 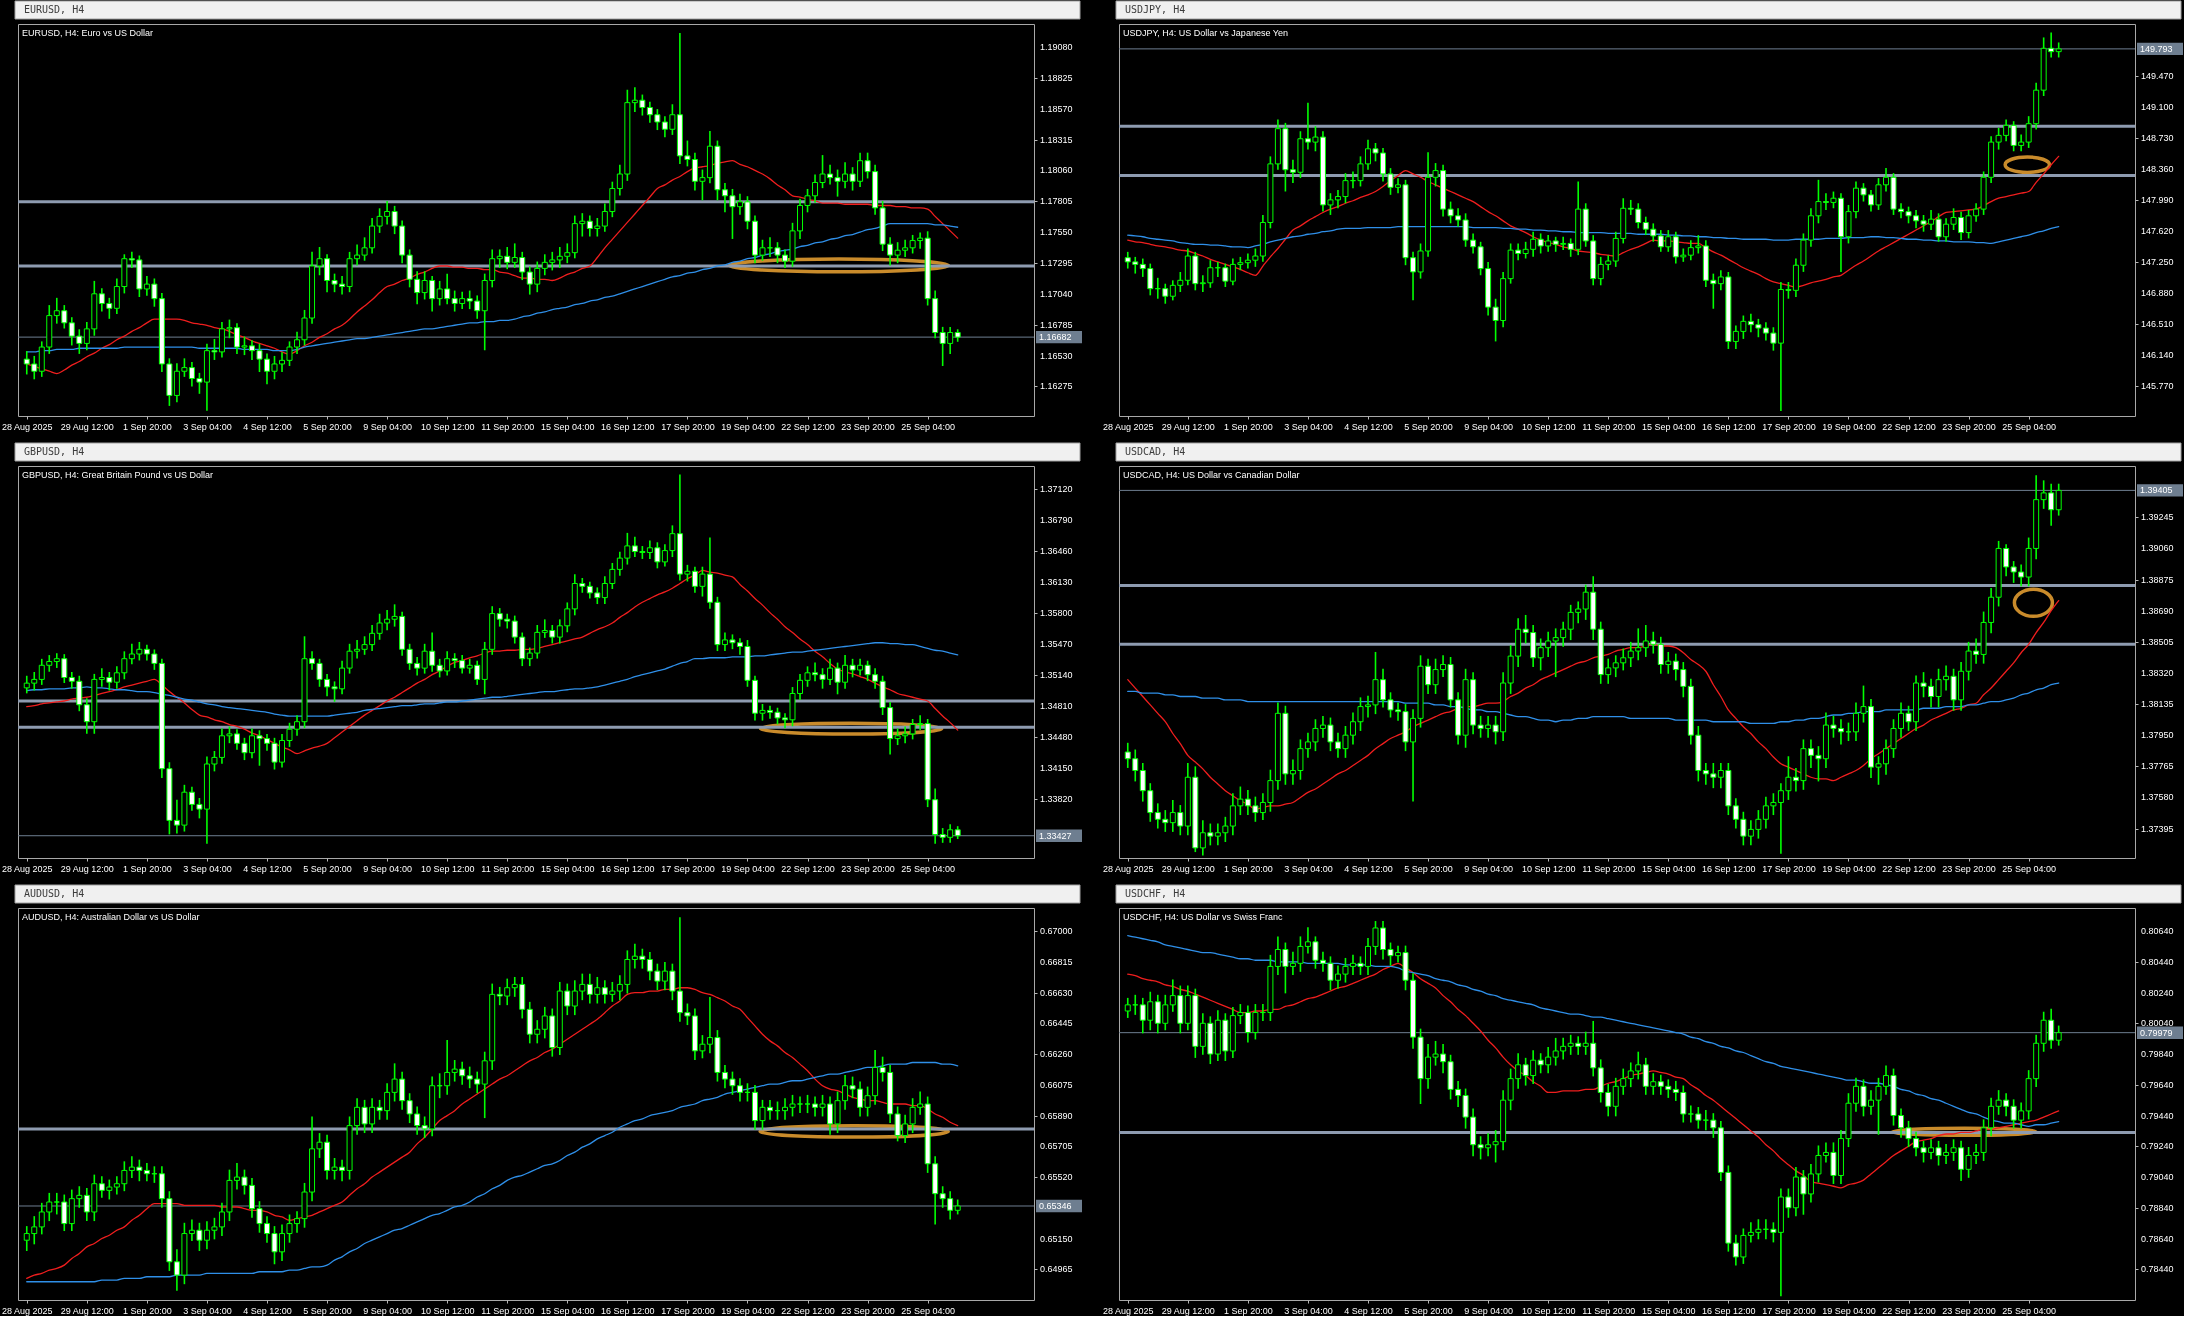 I want to click on y-tick-label: 1.36460, so click(x=1056, y=550).